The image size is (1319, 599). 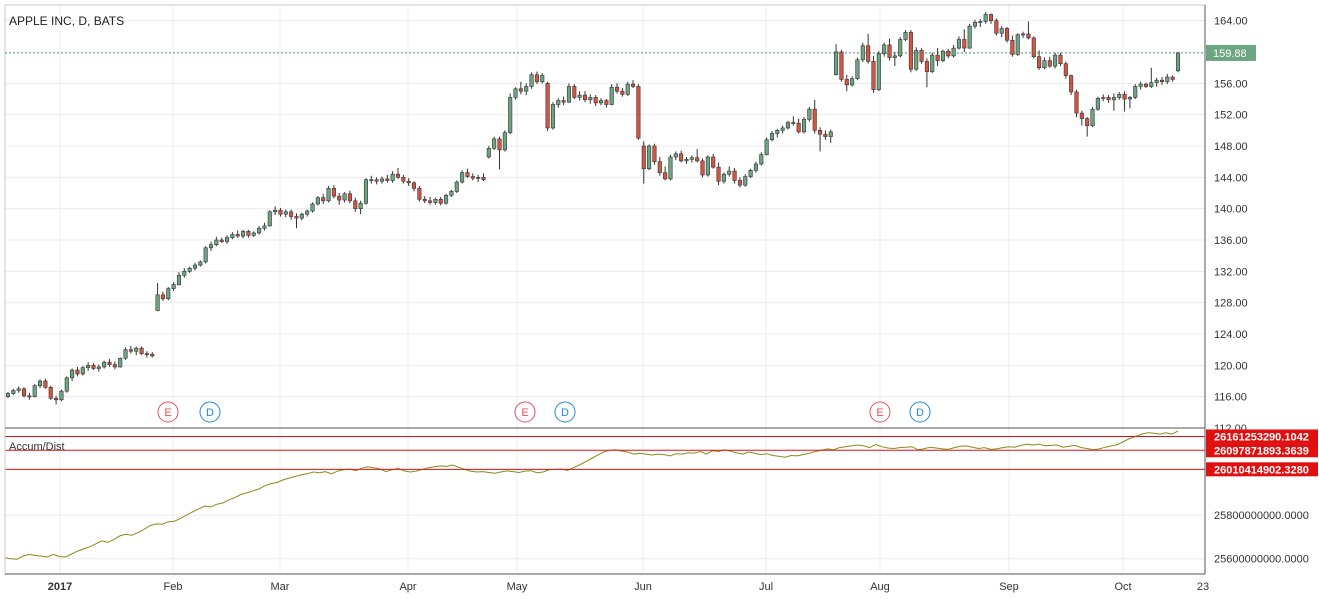 What do you see at coordinates (1231, 366) in the screenshot?
I see `price-tick-label: 120.00` at bounding box center [1231, 366].